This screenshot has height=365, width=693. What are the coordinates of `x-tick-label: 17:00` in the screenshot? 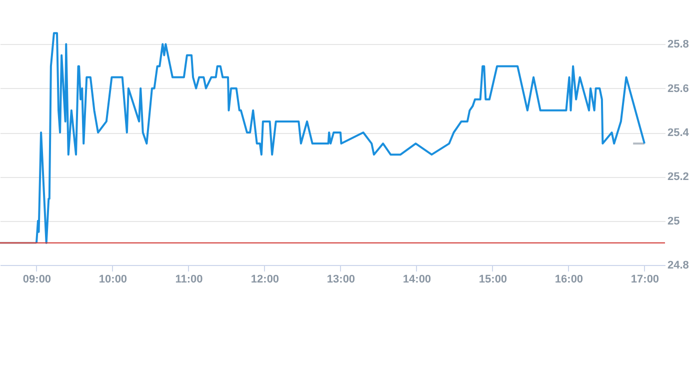 It's located at (645, 280).